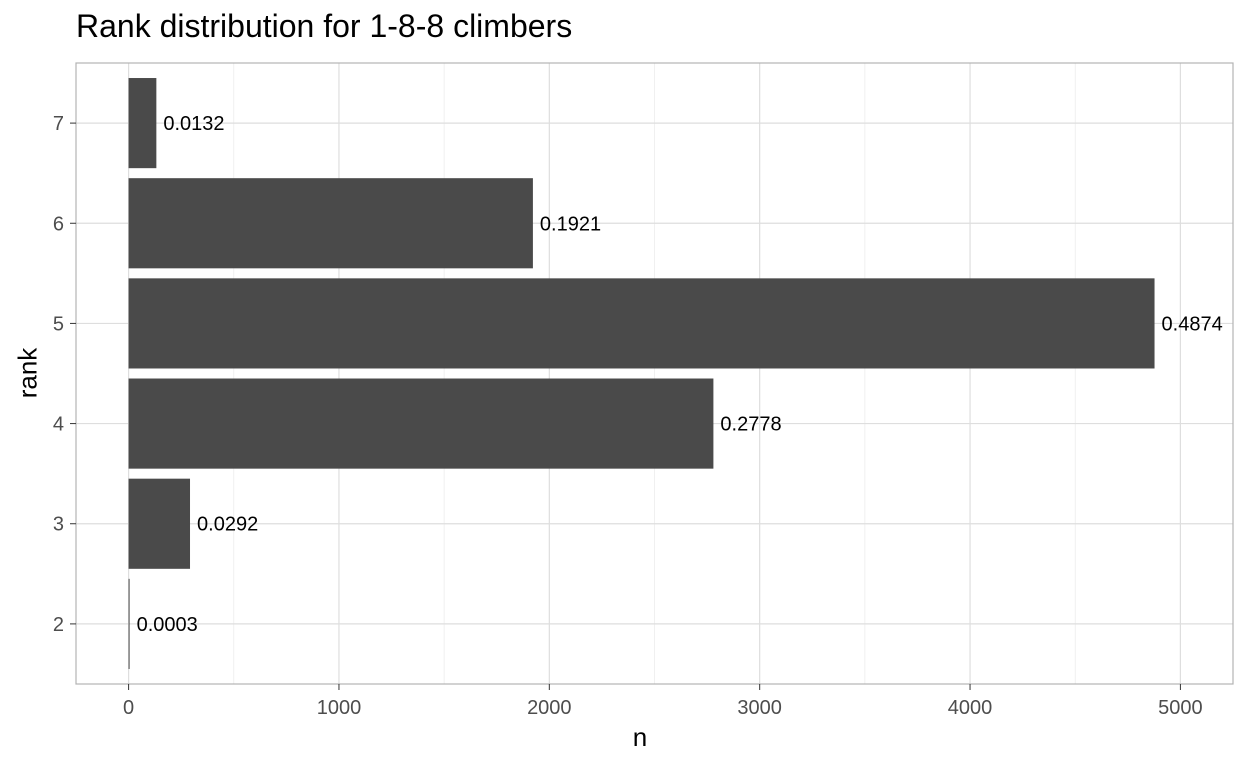 The width and height of the screenshot is (1248, 768). What do you see at coordinates (58, 324) in the screenshot?
I see `y-tick-label: 5` at bounding box center [58, 324].